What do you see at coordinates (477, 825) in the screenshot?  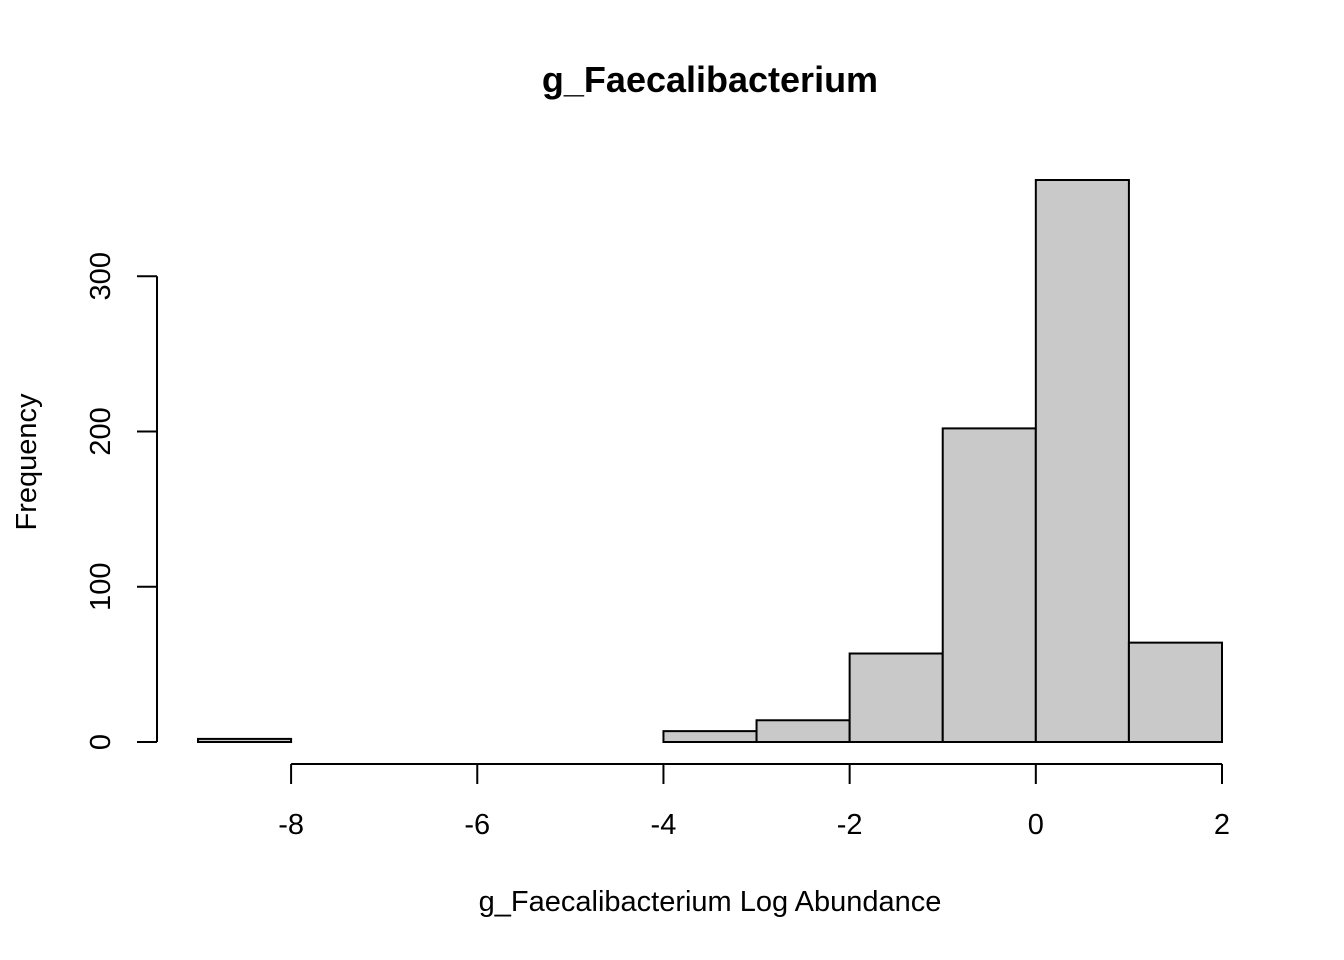 I see `x-tick-label: -6` at bounding box center [477, 825].